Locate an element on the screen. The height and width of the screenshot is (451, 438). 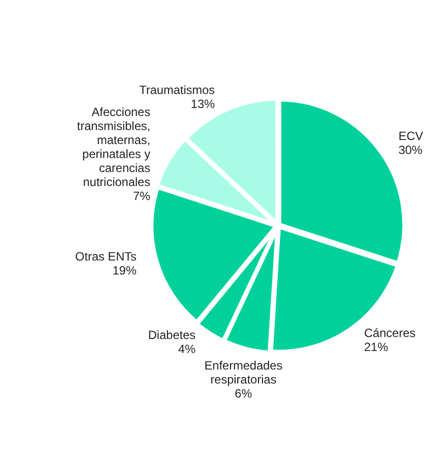
slice-label: Afecciones transmisibles, maternas, perinatales y carencias nutricionales is located at coordinates (113, 147).